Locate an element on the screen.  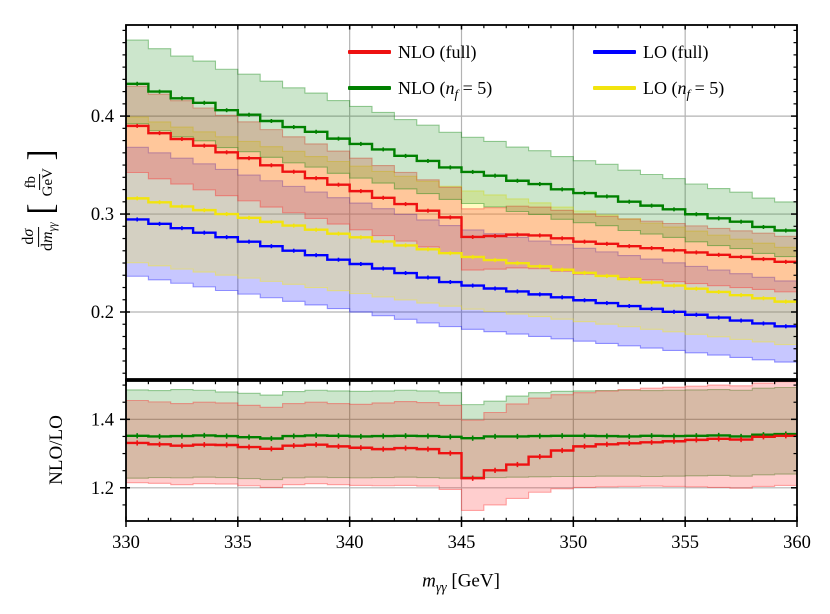
ratio-label-text: NLO/LO is located at coordinates (56, 450).